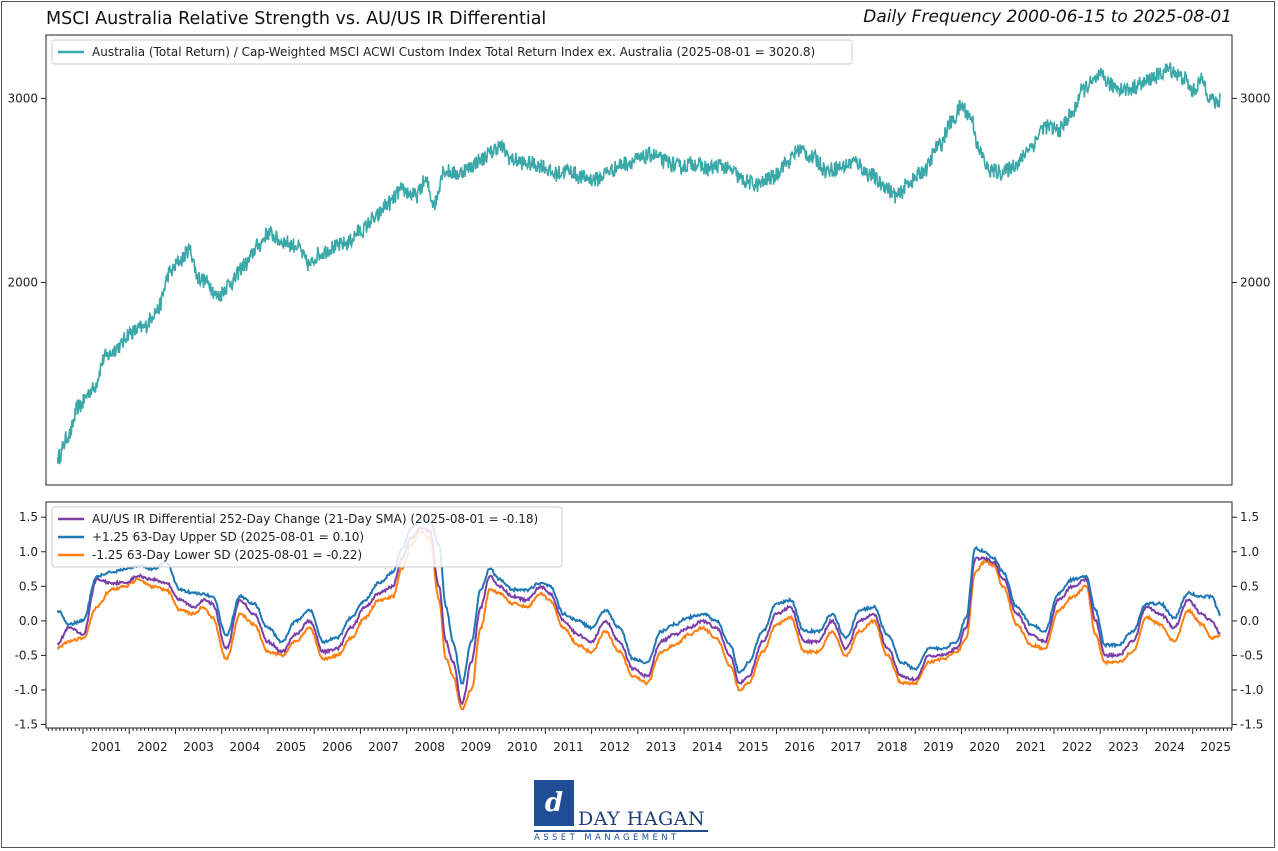 The height and width of the screenshot is (851, 1278). I want to click on x-tick-label: 2013, so click(661, 747).